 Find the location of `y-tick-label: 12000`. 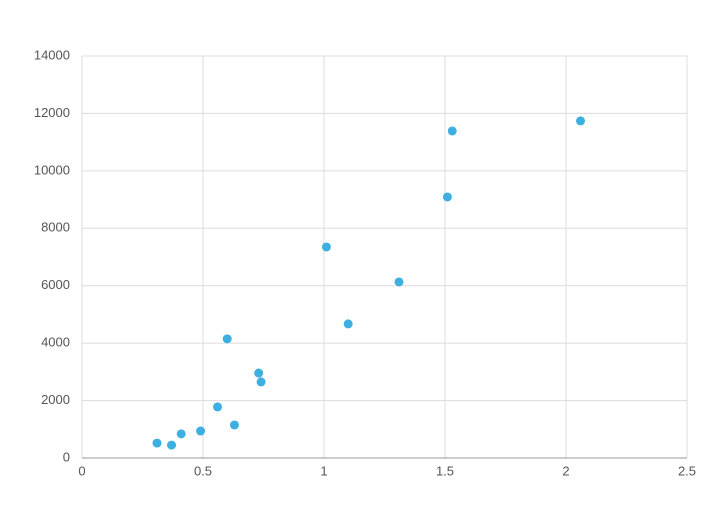

y-tick-label: 12000 is located at coordinates (52, 112).